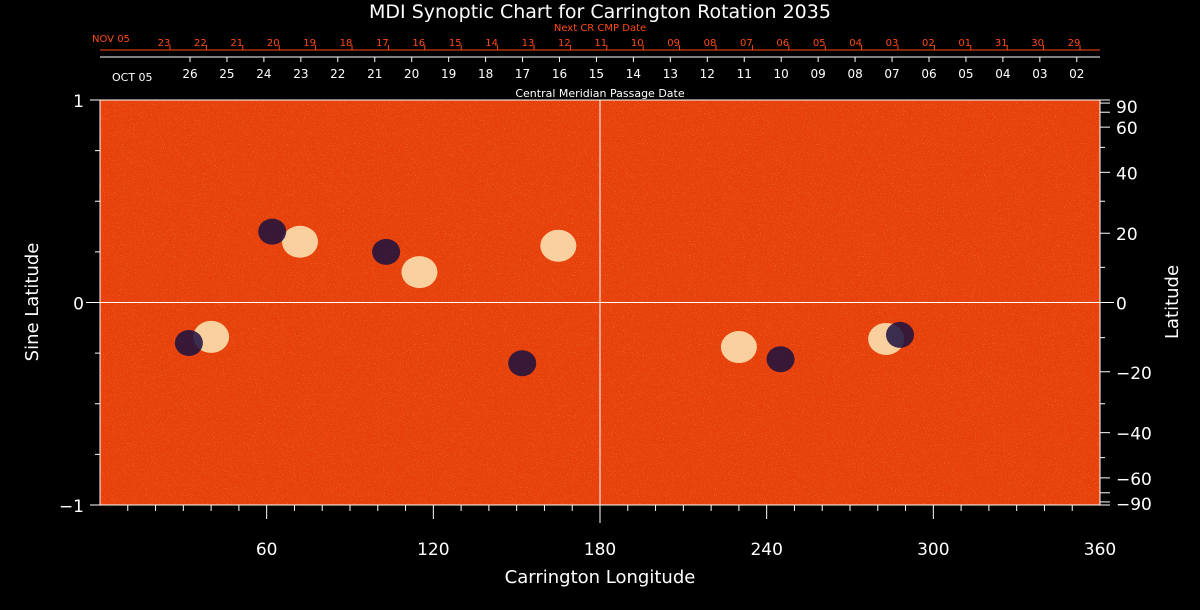 The height and width of the screenshot is (610, 1200). Describe the element at coordinates (600, 28) in the screenshot. I see `next-cr-cmp-label: Next CR CMP Date` at that location.